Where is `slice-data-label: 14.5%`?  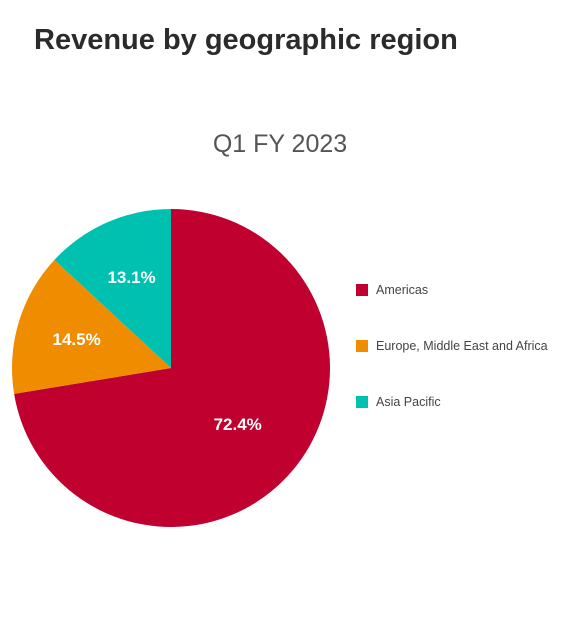
slice-data-label: 14.5% is located at coordinates (76, 339).